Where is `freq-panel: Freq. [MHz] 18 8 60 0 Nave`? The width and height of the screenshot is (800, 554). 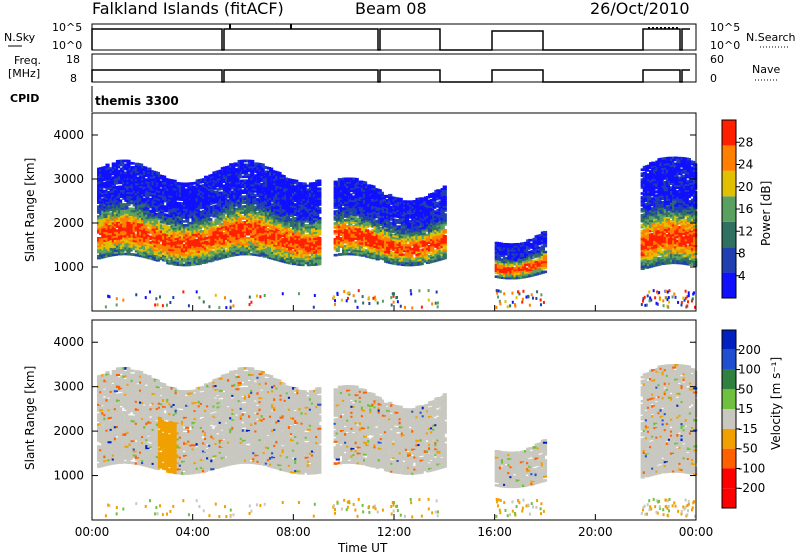 freq-panel: Freq. [MHz] 18 8 60 0 Nave is located at coordinates (394, 69).